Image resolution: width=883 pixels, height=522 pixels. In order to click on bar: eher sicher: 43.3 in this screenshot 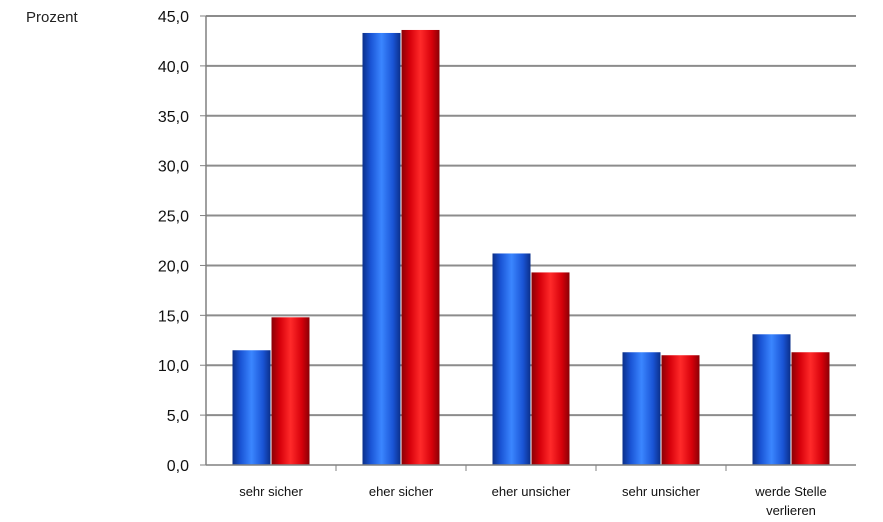, I will do `click(381, 249)`.